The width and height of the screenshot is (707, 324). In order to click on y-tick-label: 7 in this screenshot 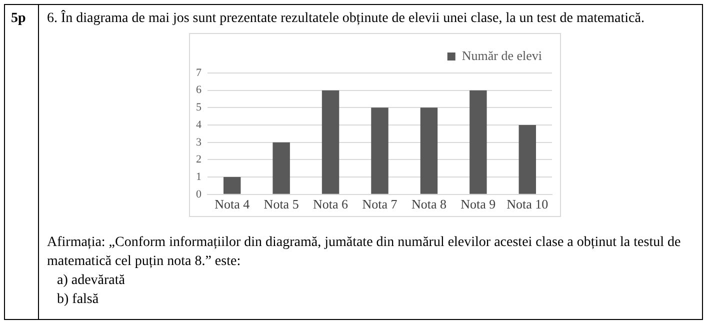, I will do `click(199, 72)`.